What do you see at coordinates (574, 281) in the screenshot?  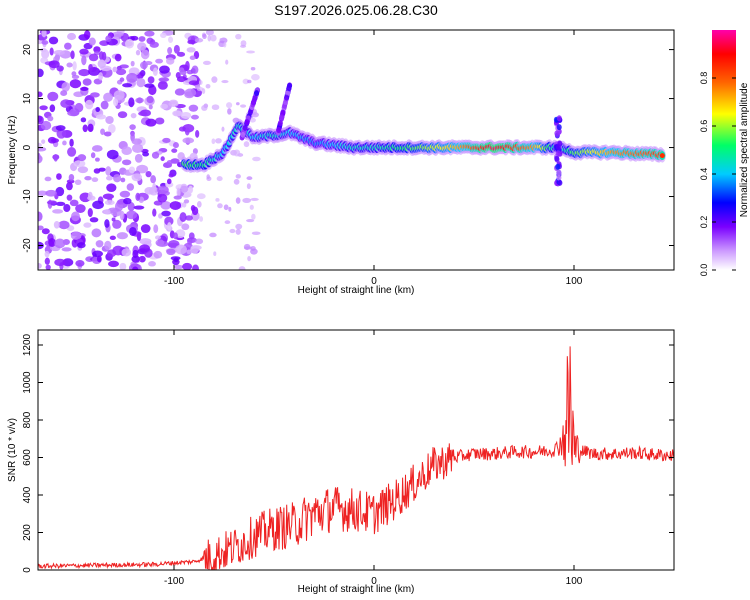 I see `x-tick-label: 100` at bounding box center [574, 281].